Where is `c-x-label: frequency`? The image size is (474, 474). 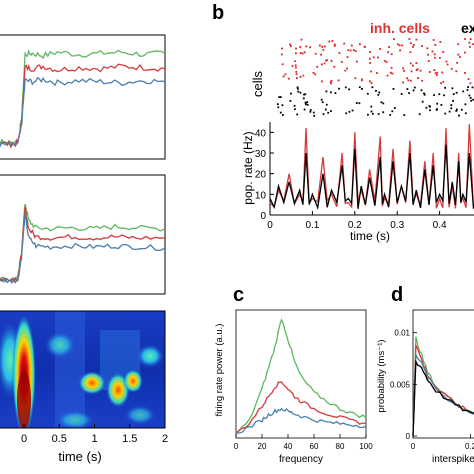 c-x-label: frequency is located at coordinates (301, 459).